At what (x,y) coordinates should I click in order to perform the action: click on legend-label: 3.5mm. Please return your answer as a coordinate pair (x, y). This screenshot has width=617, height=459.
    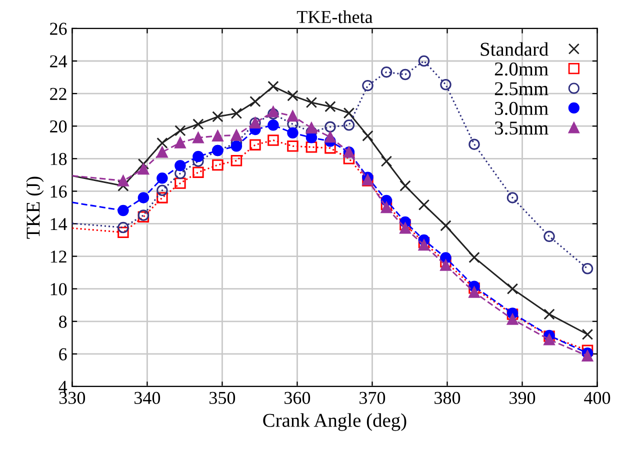
    Looking at the image, I should click on (521, 128).